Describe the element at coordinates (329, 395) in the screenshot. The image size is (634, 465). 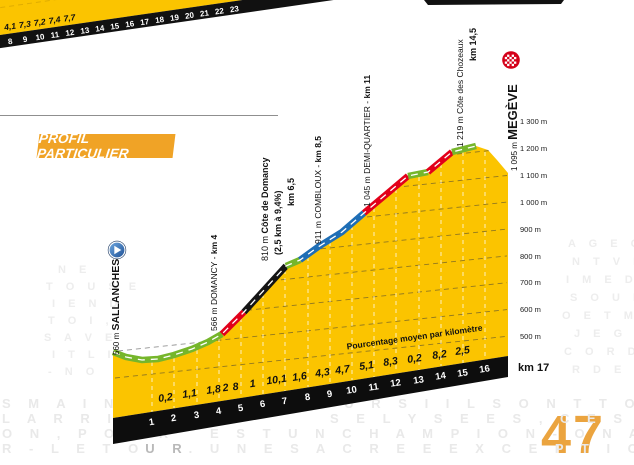
I see `km-tick: 9` at that location.